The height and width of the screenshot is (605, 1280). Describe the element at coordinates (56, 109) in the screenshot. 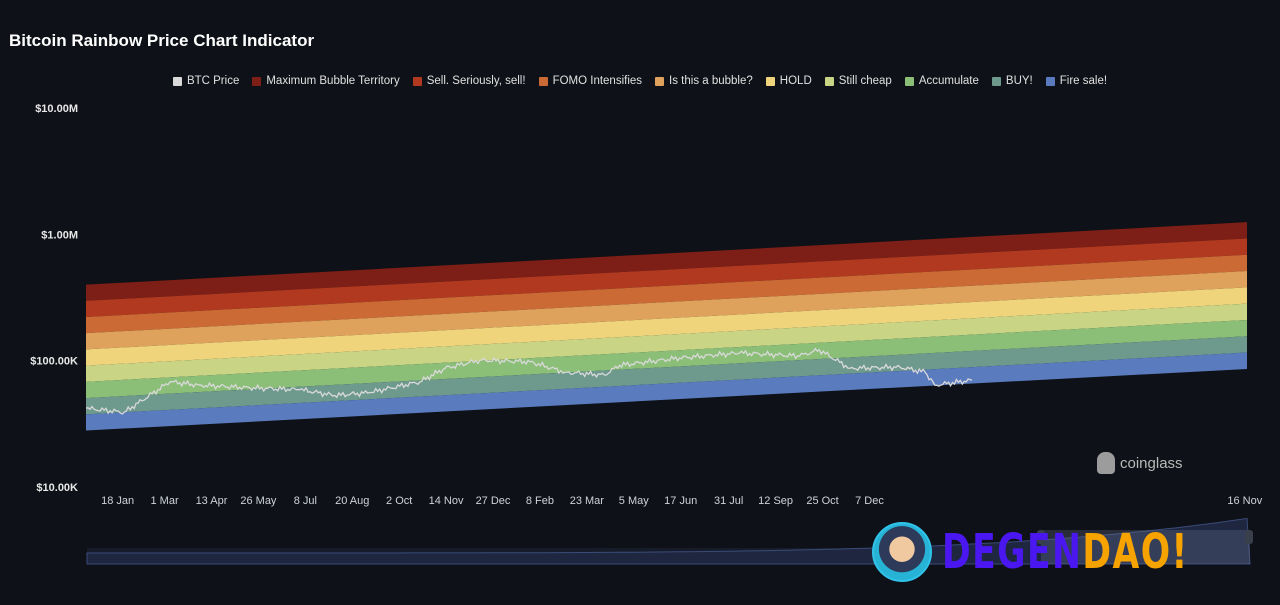

I see `y-tick-label: $10.00M` at that location.